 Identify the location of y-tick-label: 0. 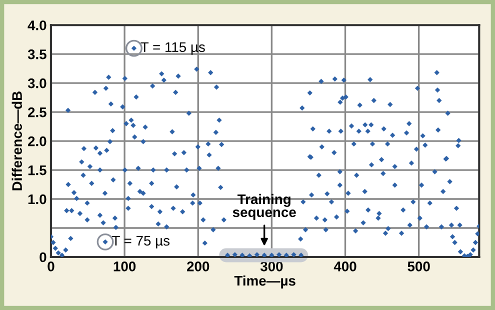
(43, 257).